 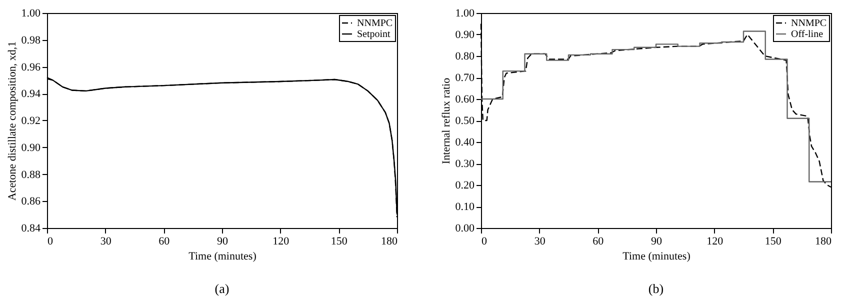 I want to click on y-tick-label: 0.40, so click(x=465, y=142).